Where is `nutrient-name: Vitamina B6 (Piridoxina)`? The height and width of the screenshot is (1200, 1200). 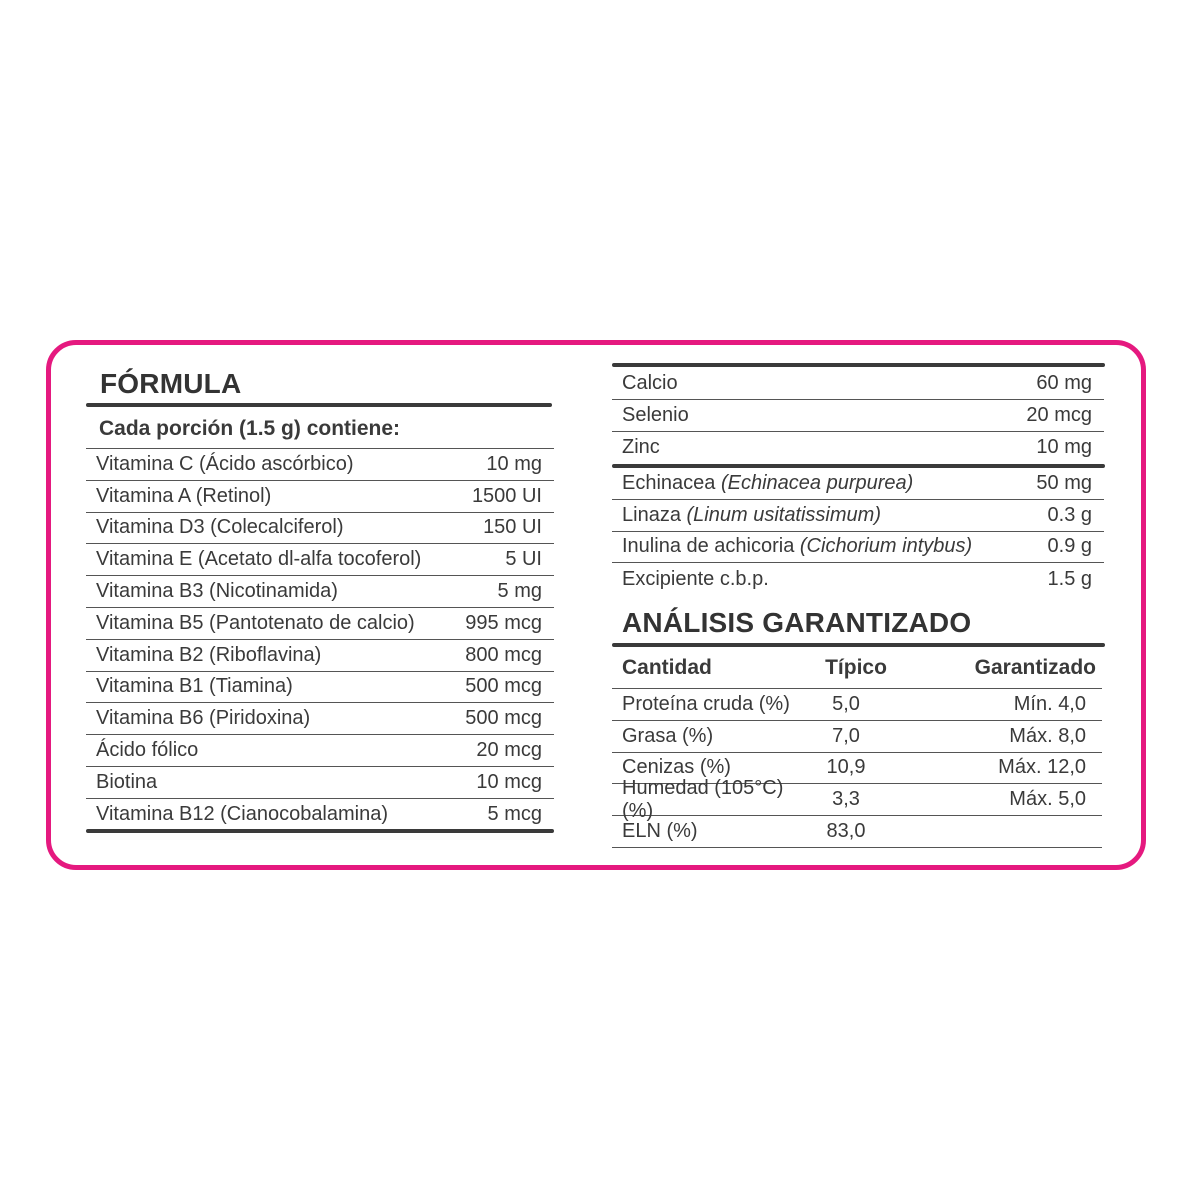
nutrient-name: Vitamina B6 (Piridoxina) is located at coordinates (203, 718).